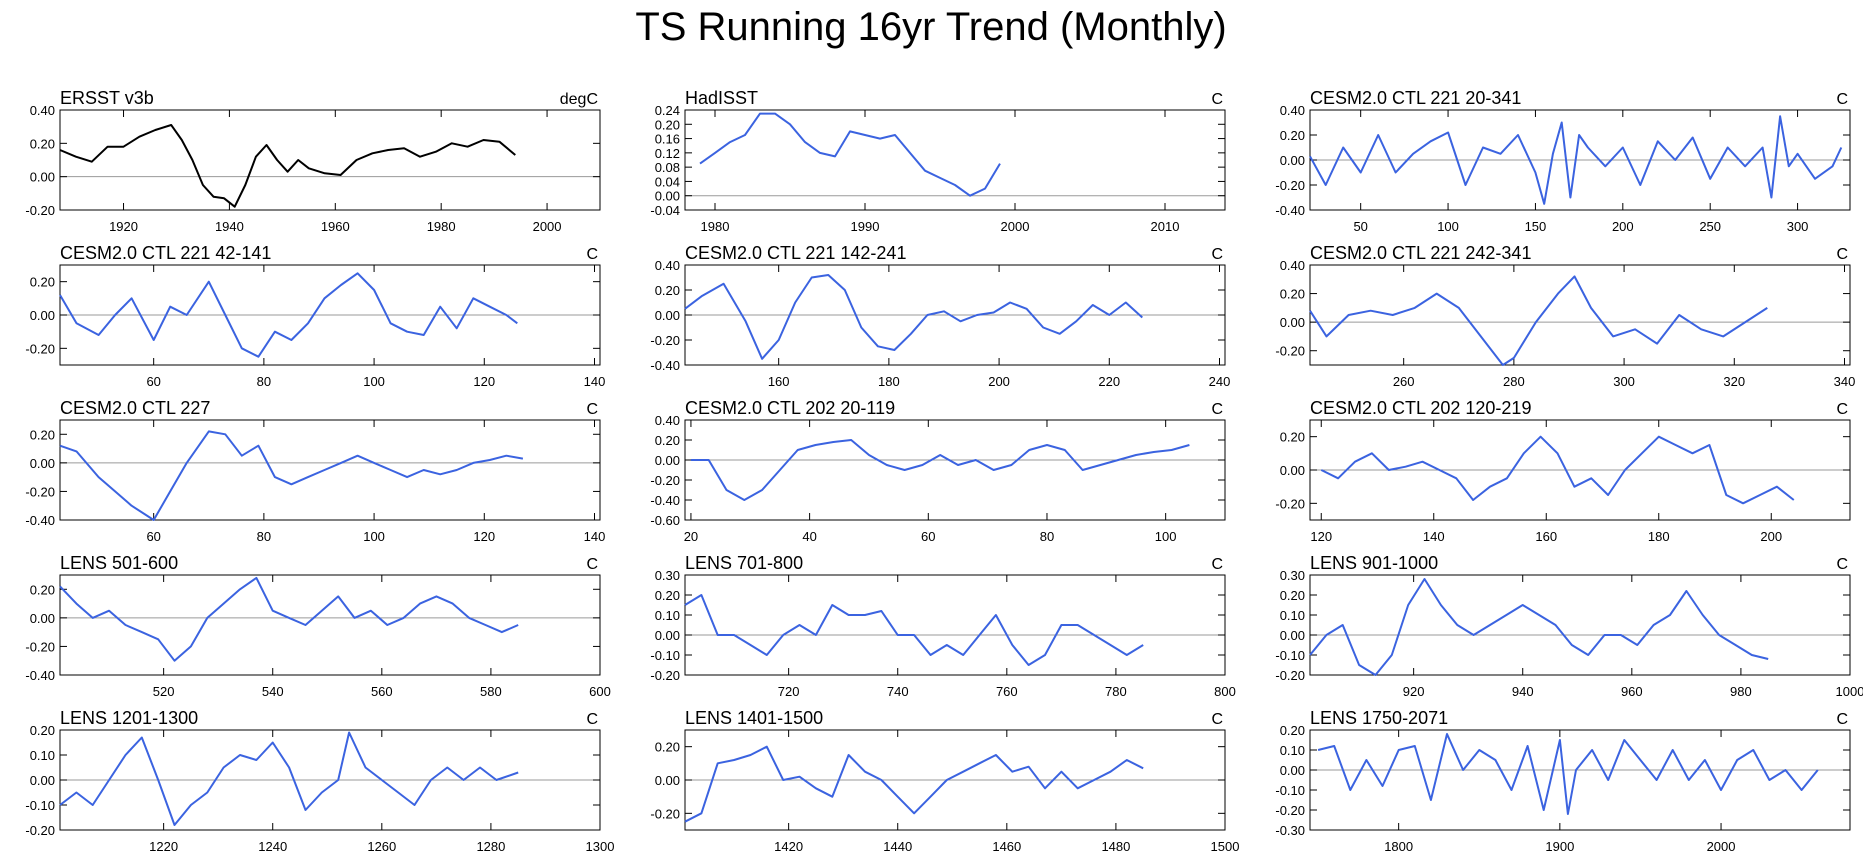  I want to click on x-tick-label: 120, so click(484, 381).